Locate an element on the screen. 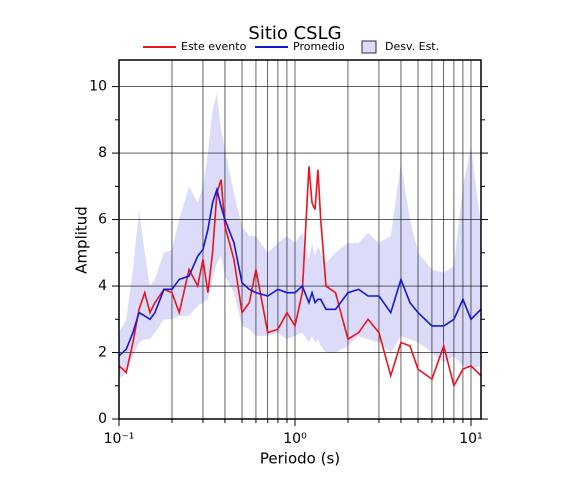  legend-label: Promedio is located at coordinates (319, 46).